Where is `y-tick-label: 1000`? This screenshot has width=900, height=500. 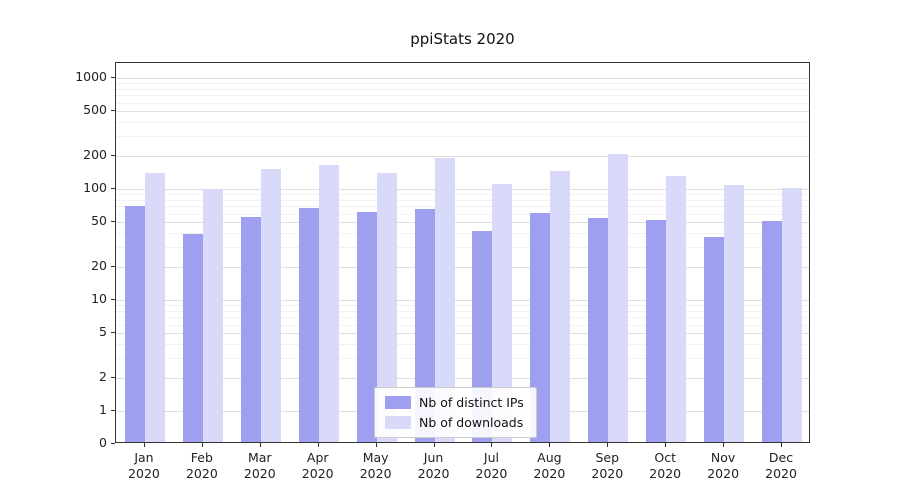 y-tick-label: 1000 is located at coordinates (91, 76).